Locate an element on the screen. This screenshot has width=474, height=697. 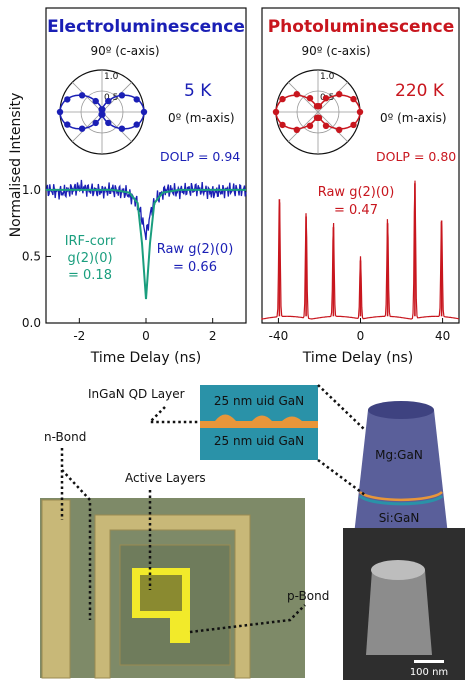
el-polar-top-label: 90º (c-axis) is located at coordinates (124, 51).